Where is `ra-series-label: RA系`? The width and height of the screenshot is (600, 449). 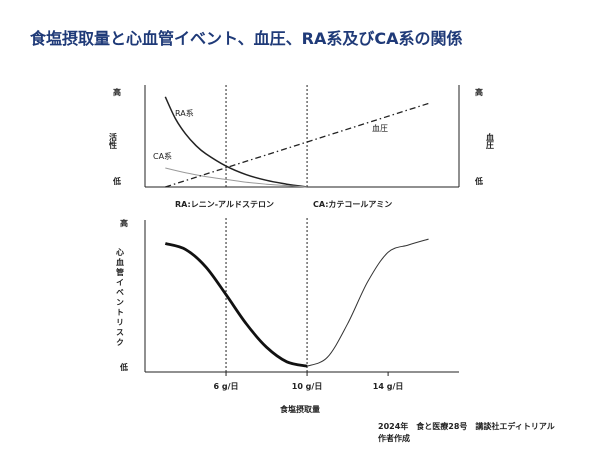 ra-series-label: RA系 is located at coordinates (184, 113).